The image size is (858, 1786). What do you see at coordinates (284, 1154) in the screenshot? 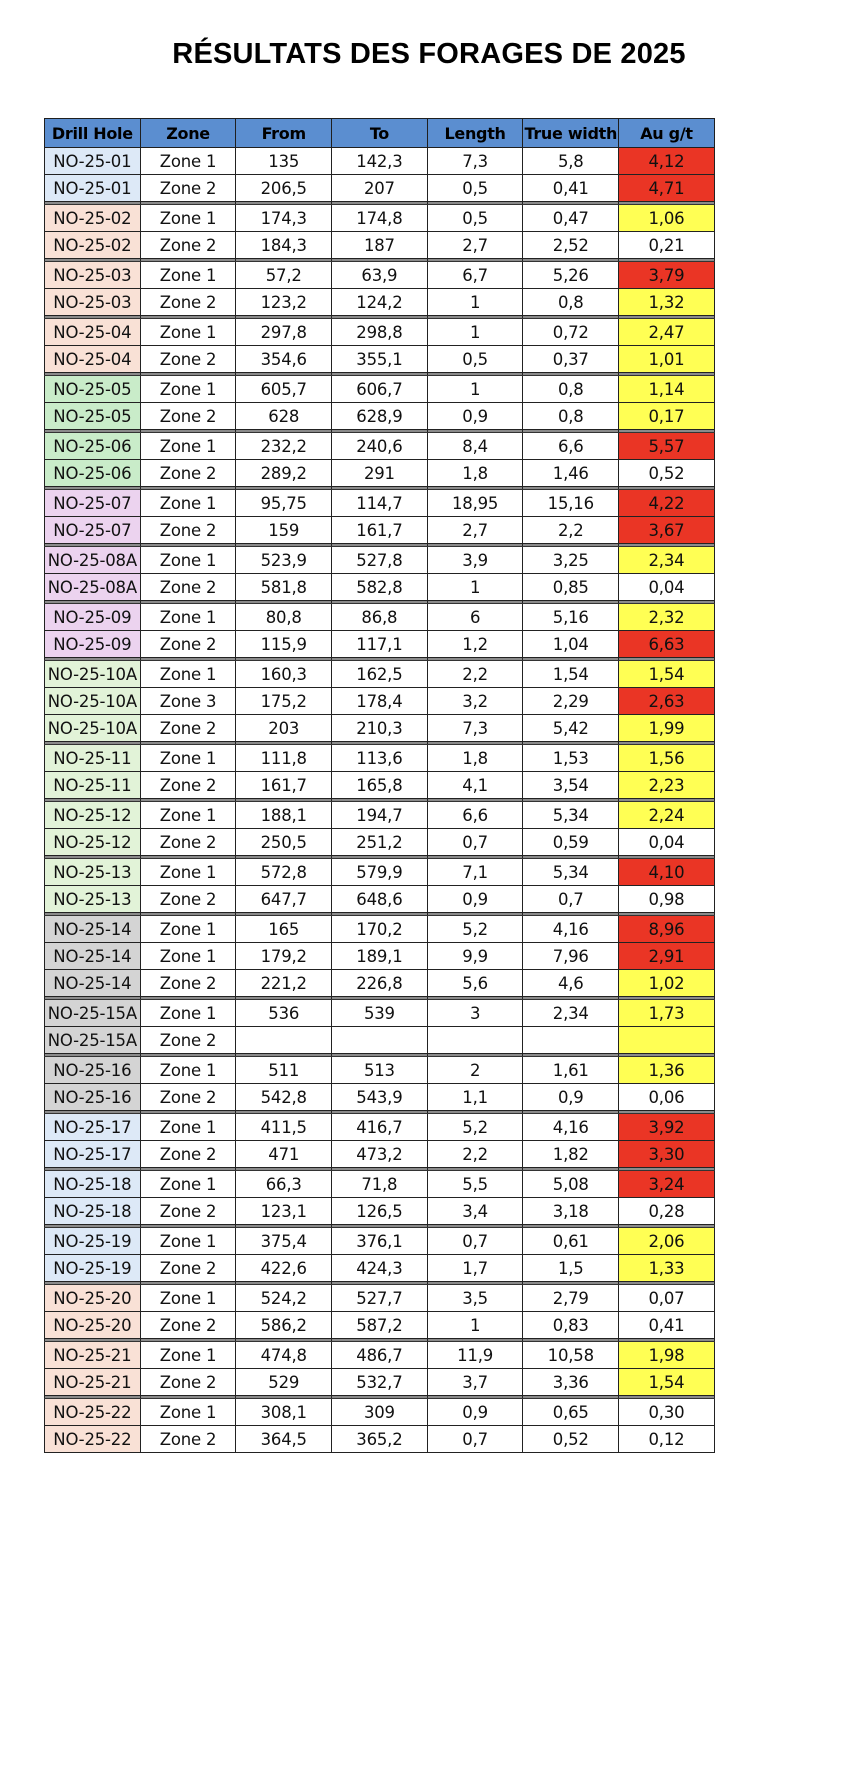
I see `from-cell: 471` at bounding box center [284, 1154].